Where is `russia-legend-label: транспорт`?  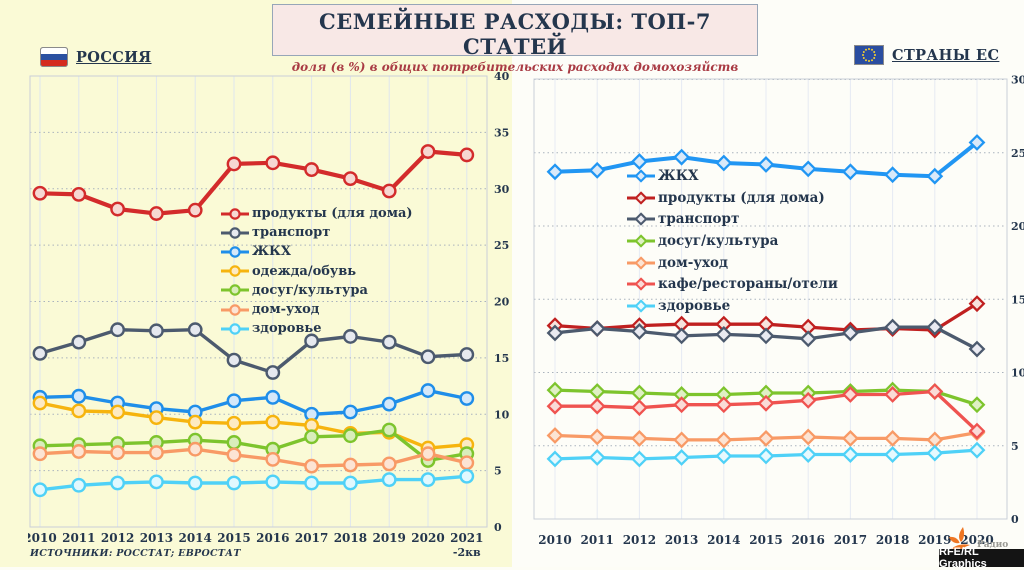
russia-legend-label: транспорт is located at coordinates (291, 233).